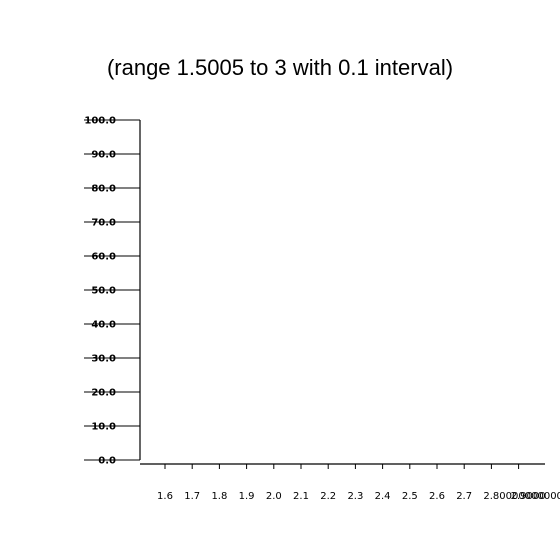  Describe the element at coordinates (383, 496) in the screenshot. I see `x-tick-label: 2.4` at that location.